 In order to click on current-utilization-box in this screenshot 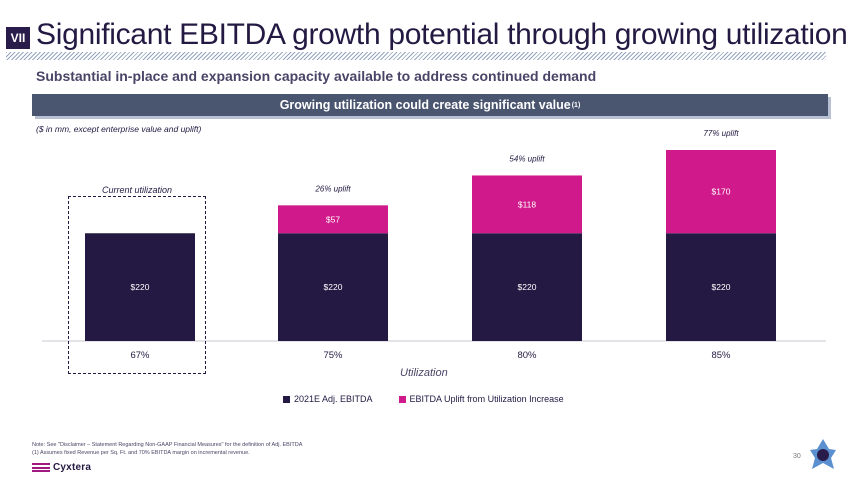, I will do `click(137, 285)`.